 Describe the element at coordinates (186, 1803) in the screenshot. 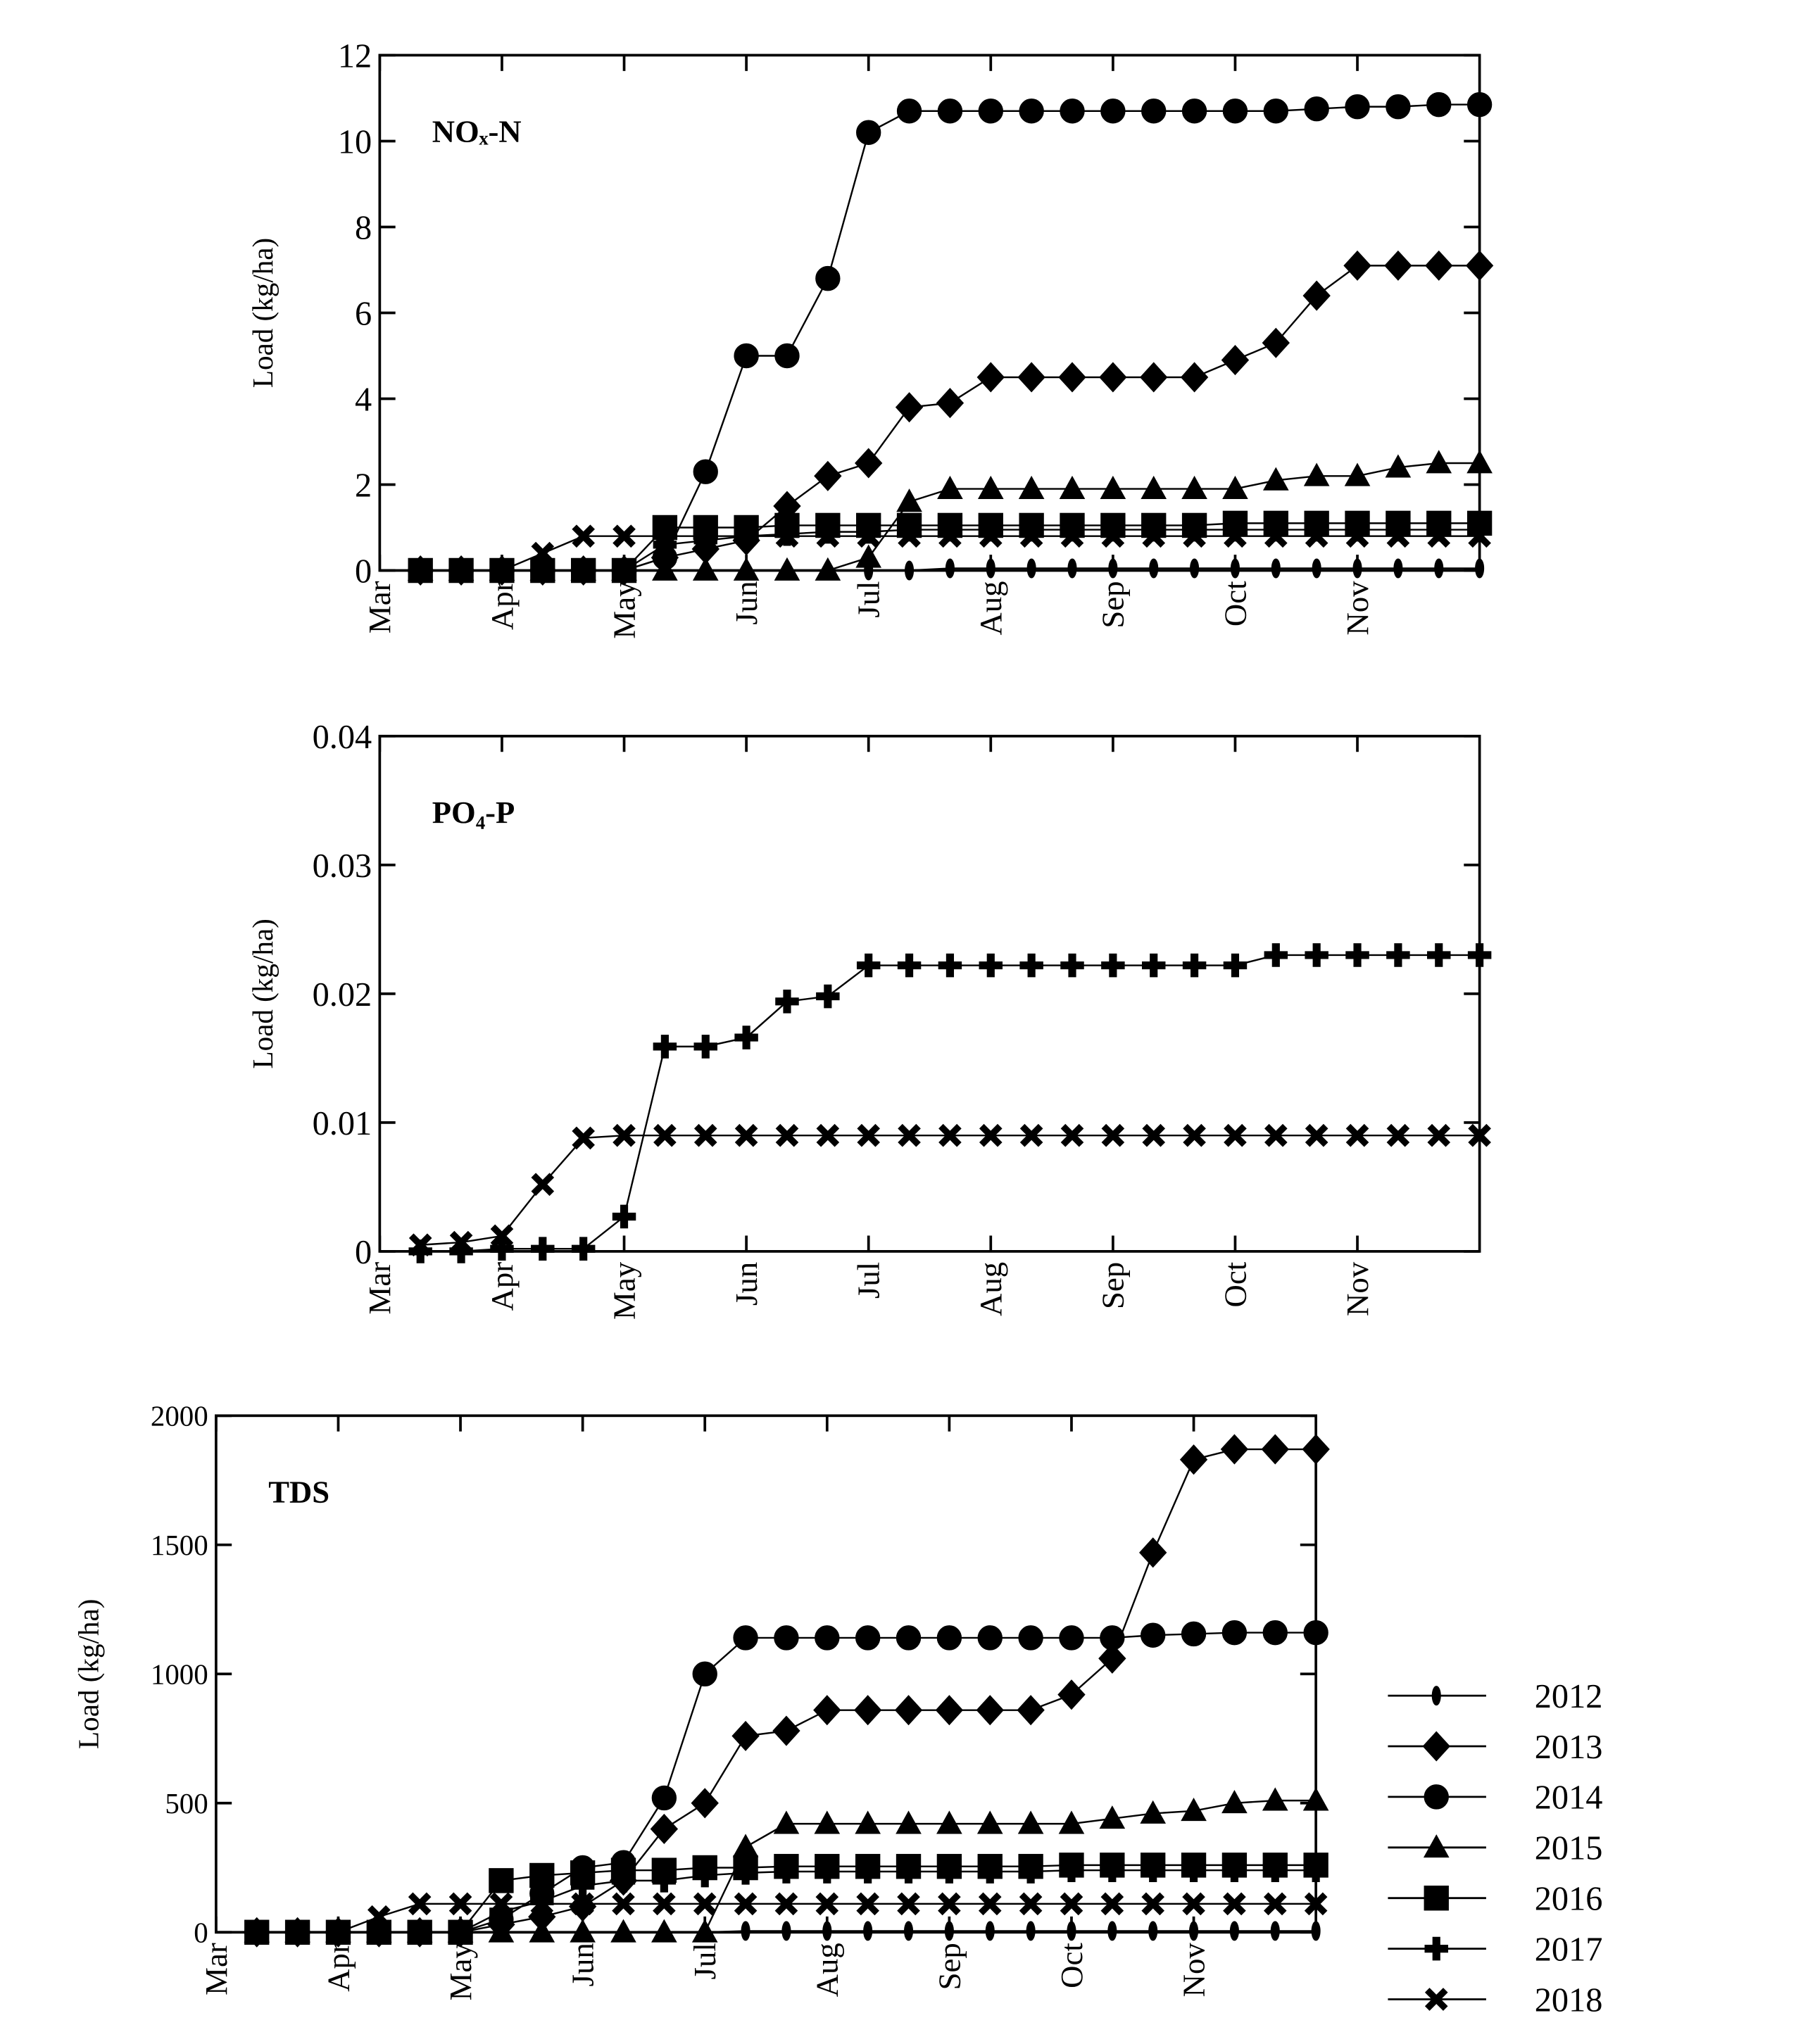

I see `y-tick-label: 500` at that location.